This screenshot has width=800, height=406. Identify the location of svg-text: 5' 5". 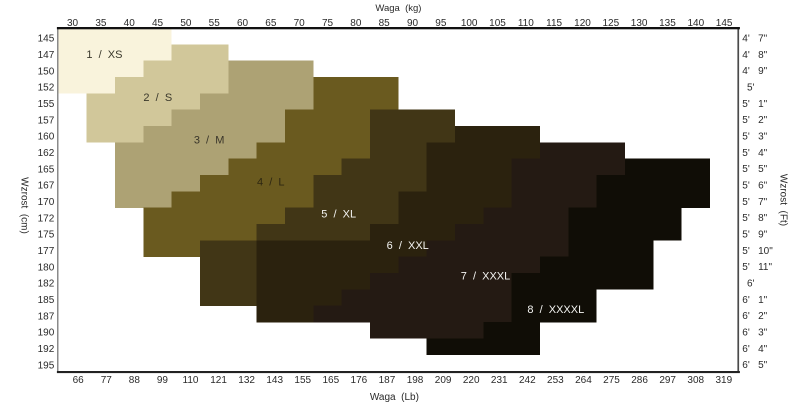
(754, 169).